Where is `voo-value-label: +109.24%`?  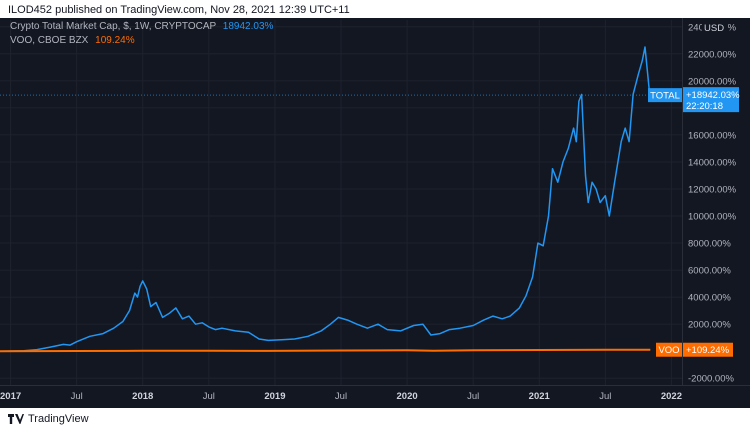
voo-value-label: +109.24% is located at coordinates (708, 350).